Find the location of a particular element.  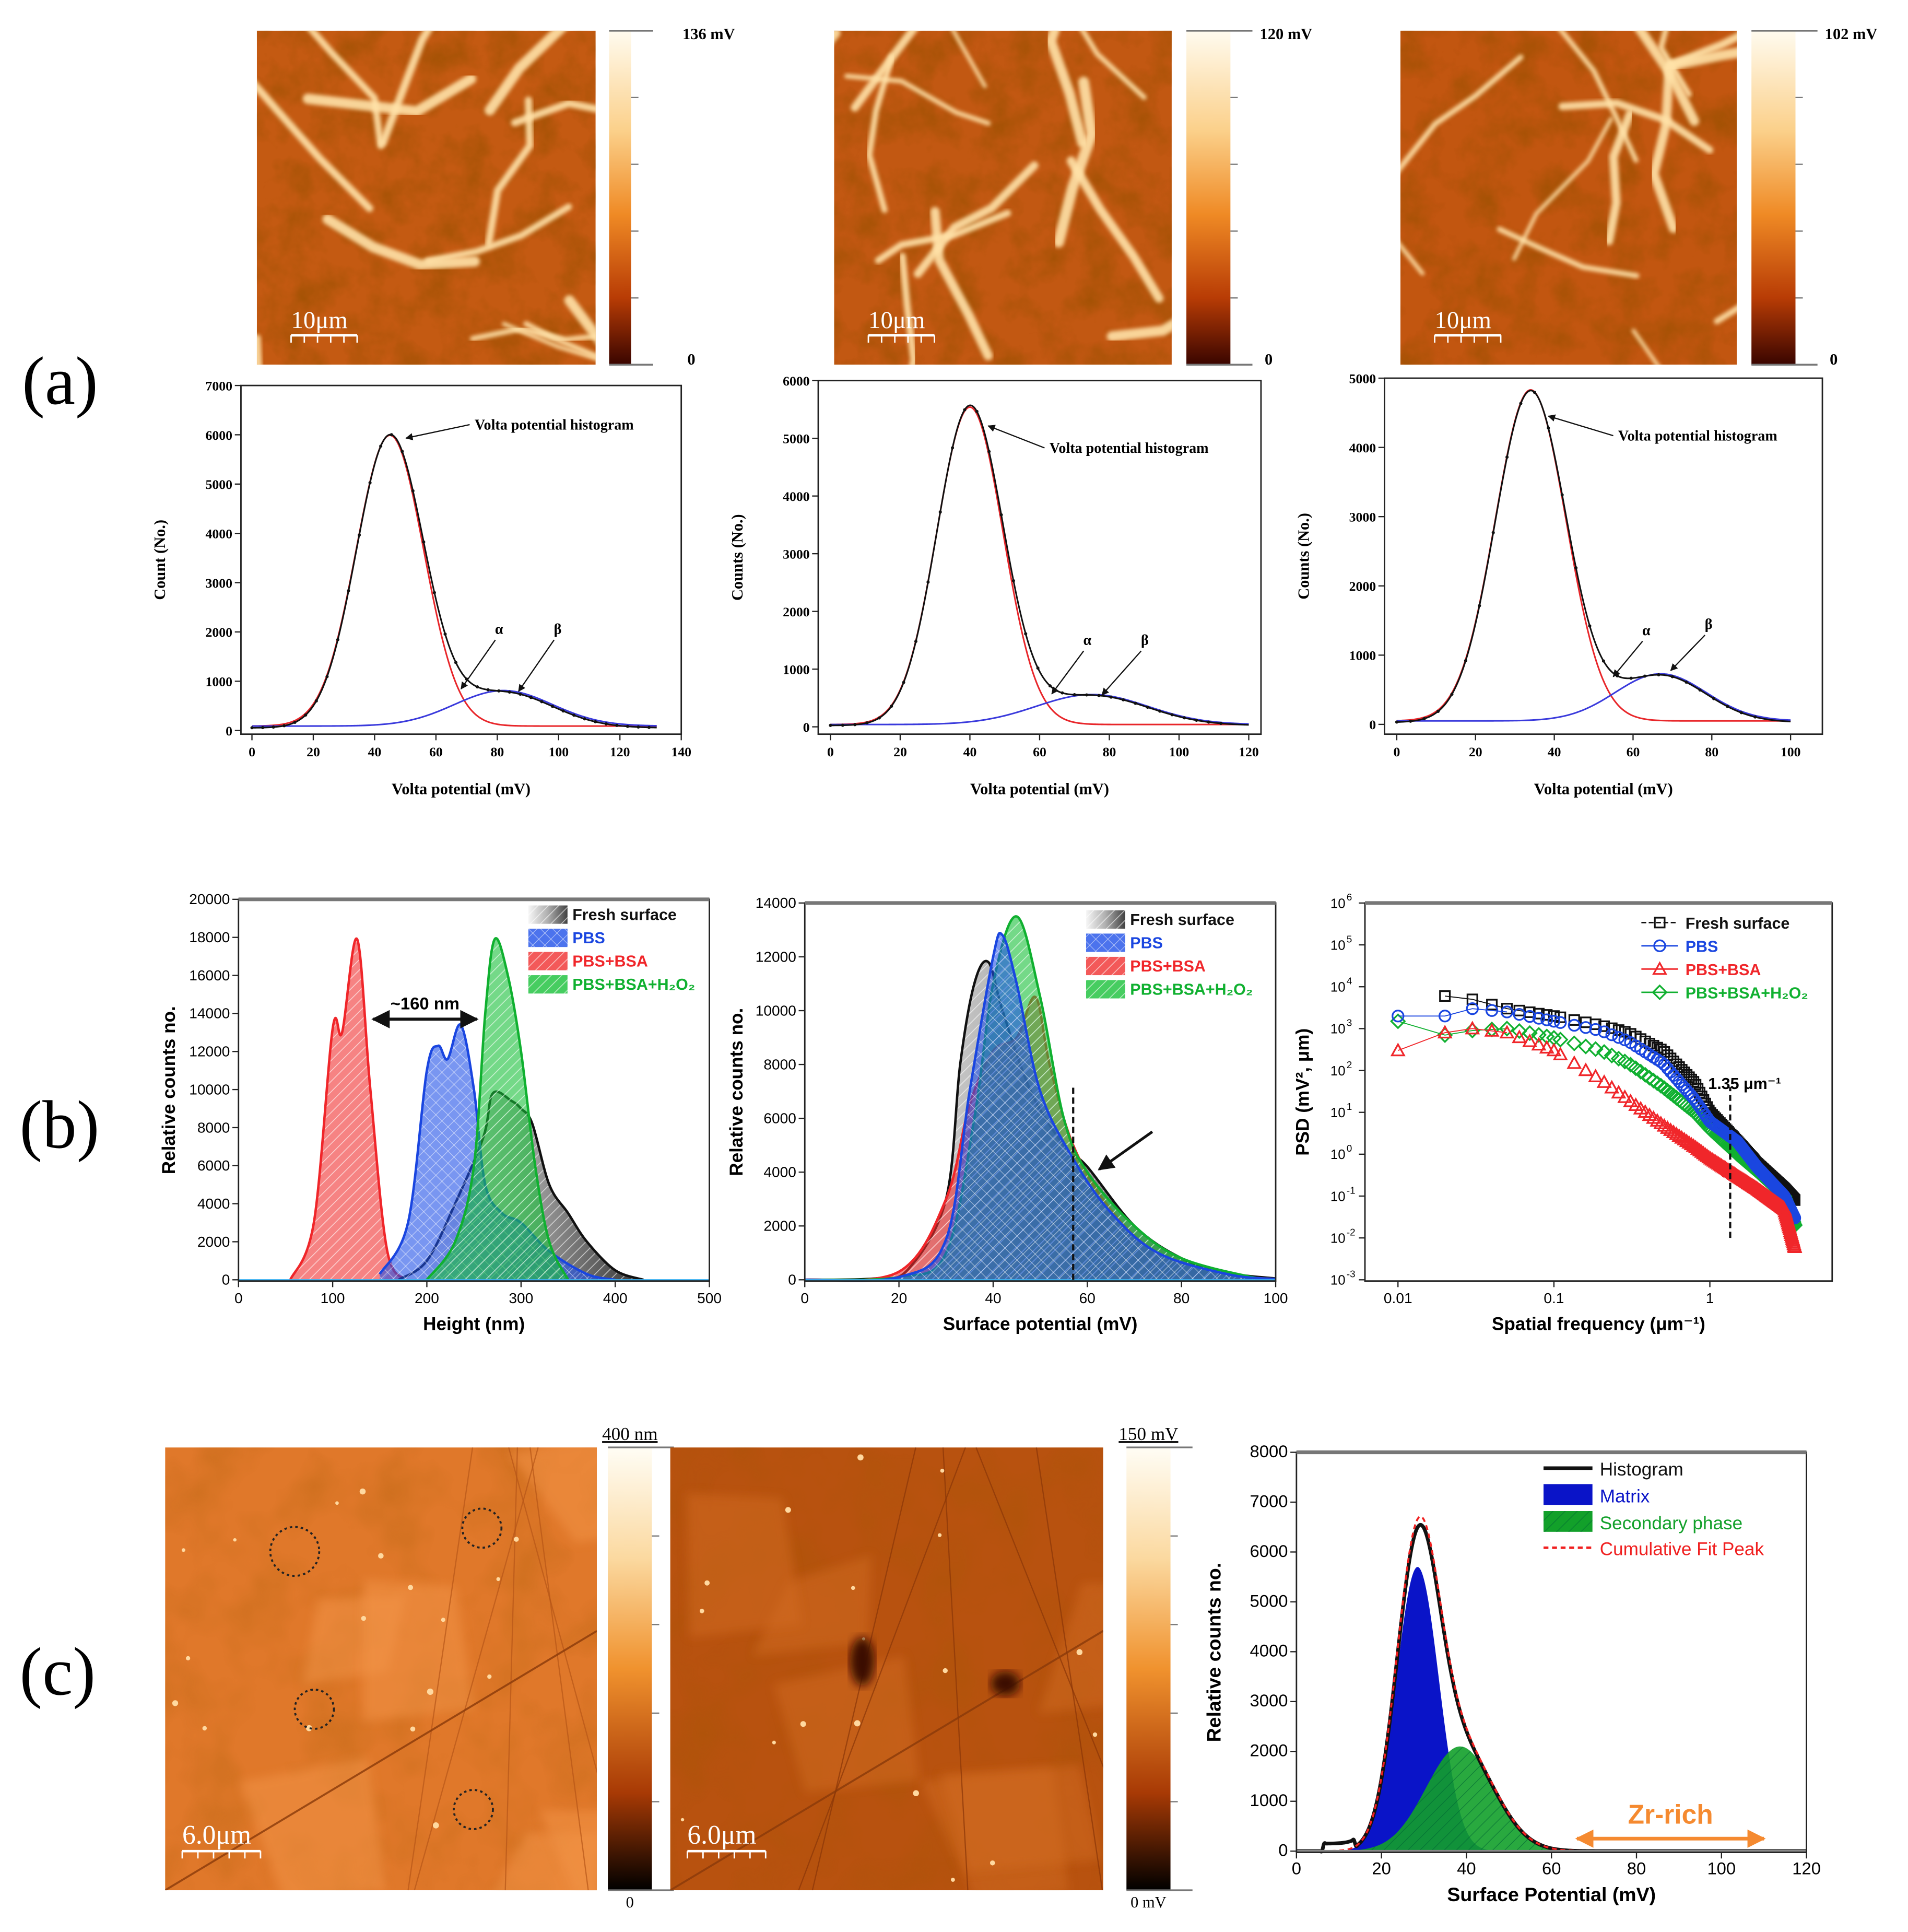

afm-map-4: 6.0μm 400 nm 0 is located at coordinates (419, 1667).